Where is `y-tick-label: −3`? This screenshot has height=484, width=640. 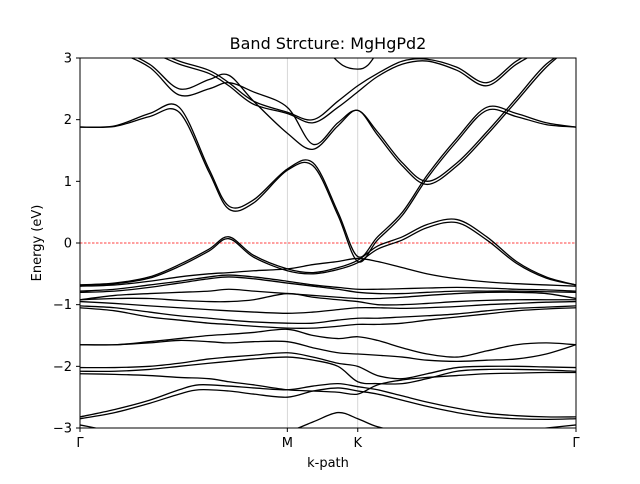 y-tick-label: −3 is located at coordinates (62, 429).